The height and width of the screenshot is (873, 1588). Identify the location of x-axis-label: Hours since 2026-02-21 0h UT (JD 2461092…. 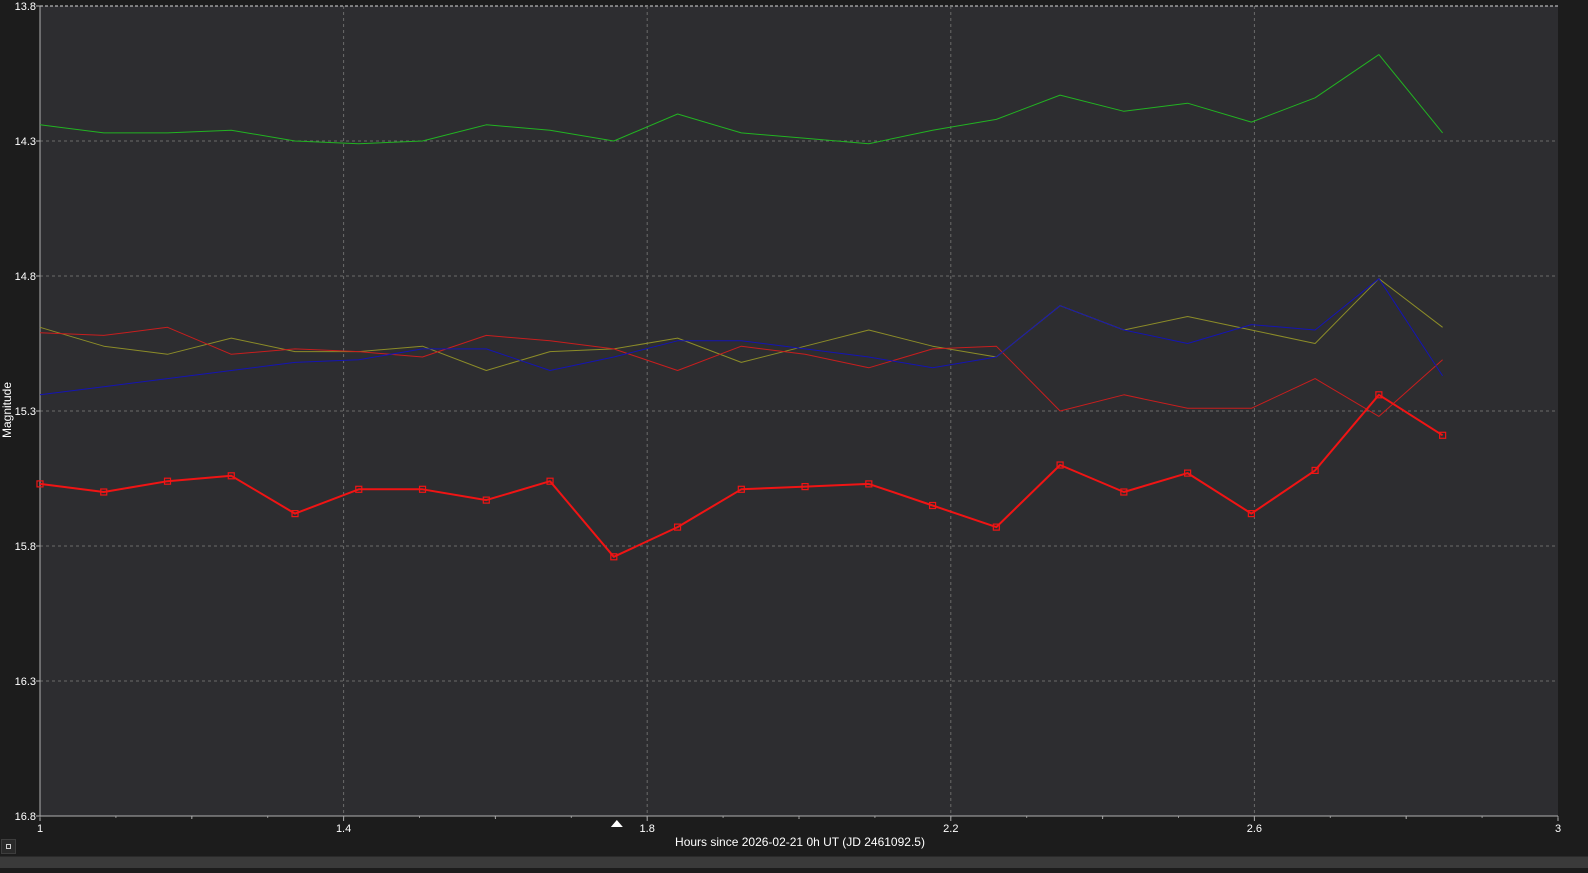
(800, 842).